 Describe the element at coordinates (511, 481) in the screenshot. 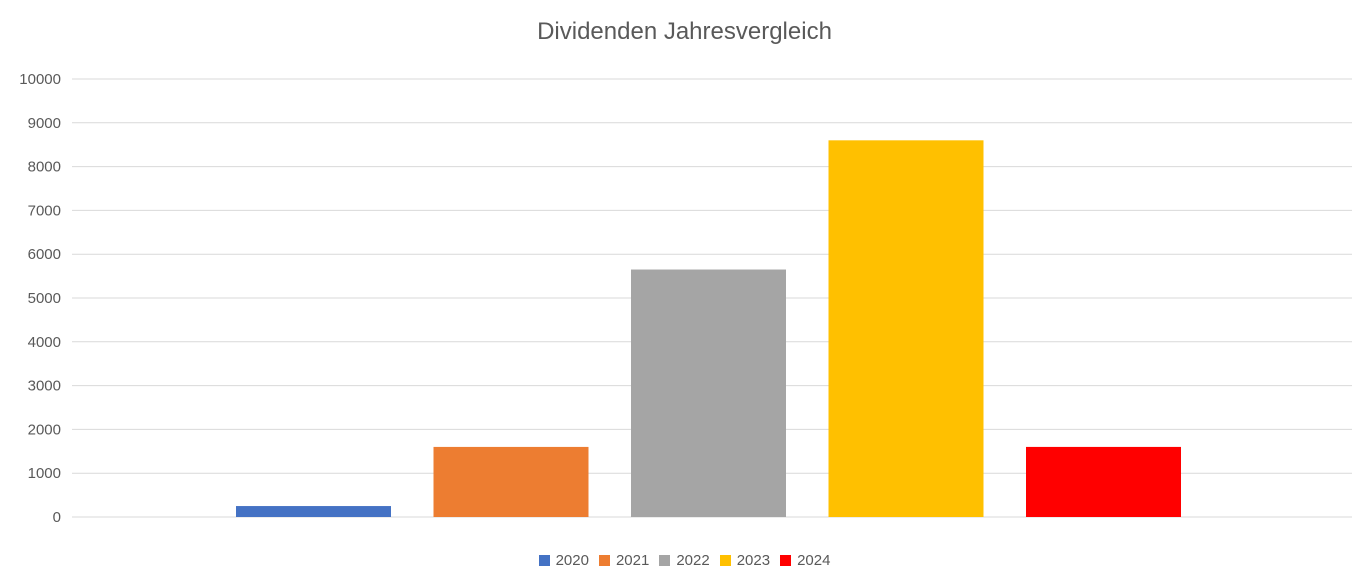

I see `bar-2021` at that location.